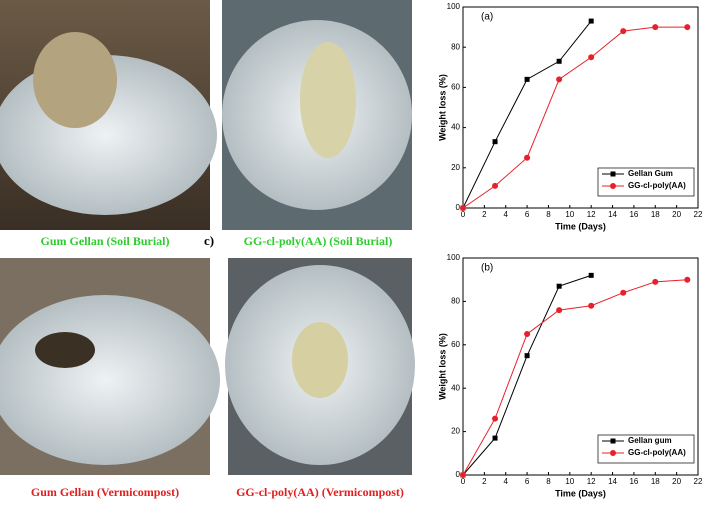  What do you see at coordinates (650, 440) in the screenshot?
I see `legend-label: Gellan gum` at bounding box center [650, 440].